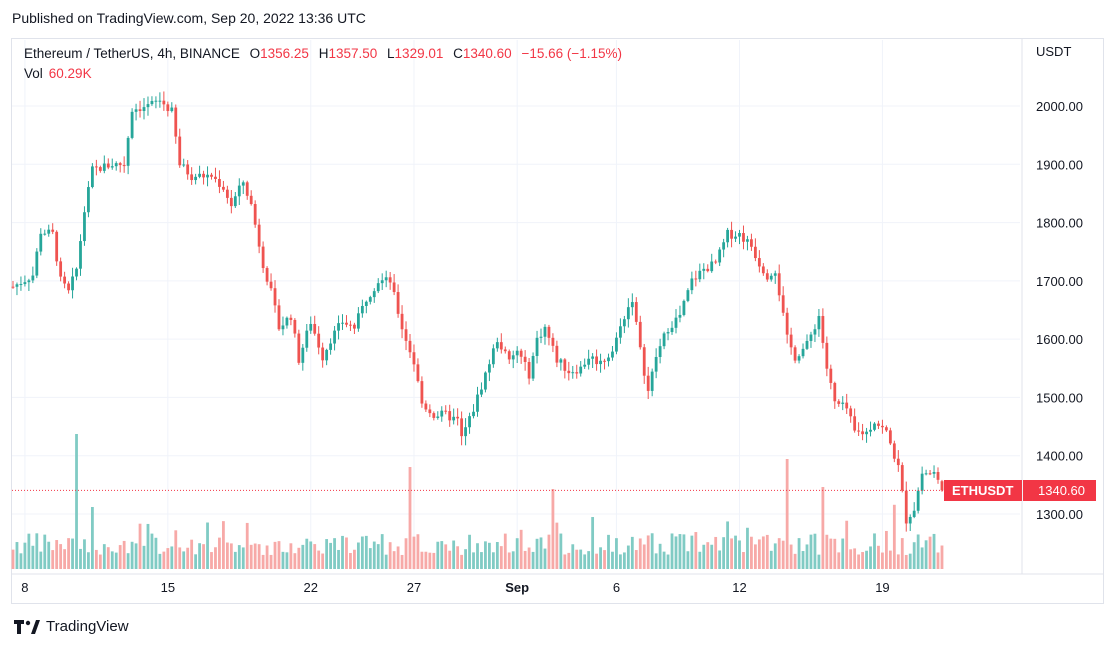 The width and height of the screenshot is (1116, 648). Describe the element at coordinates (1059, 514) in the screenshot. I see `y-tick-label: 1300.00` at that location.